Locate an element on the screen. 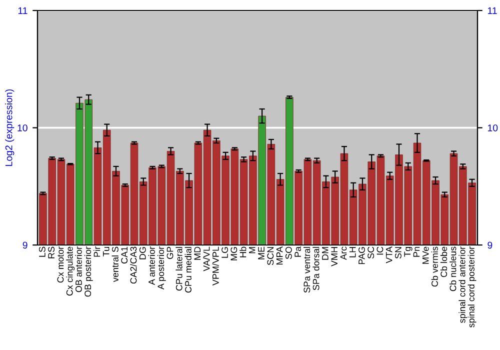 This screenshot has height=350, width=500. x-tick-label: ME is located at coordinates (261, 253).